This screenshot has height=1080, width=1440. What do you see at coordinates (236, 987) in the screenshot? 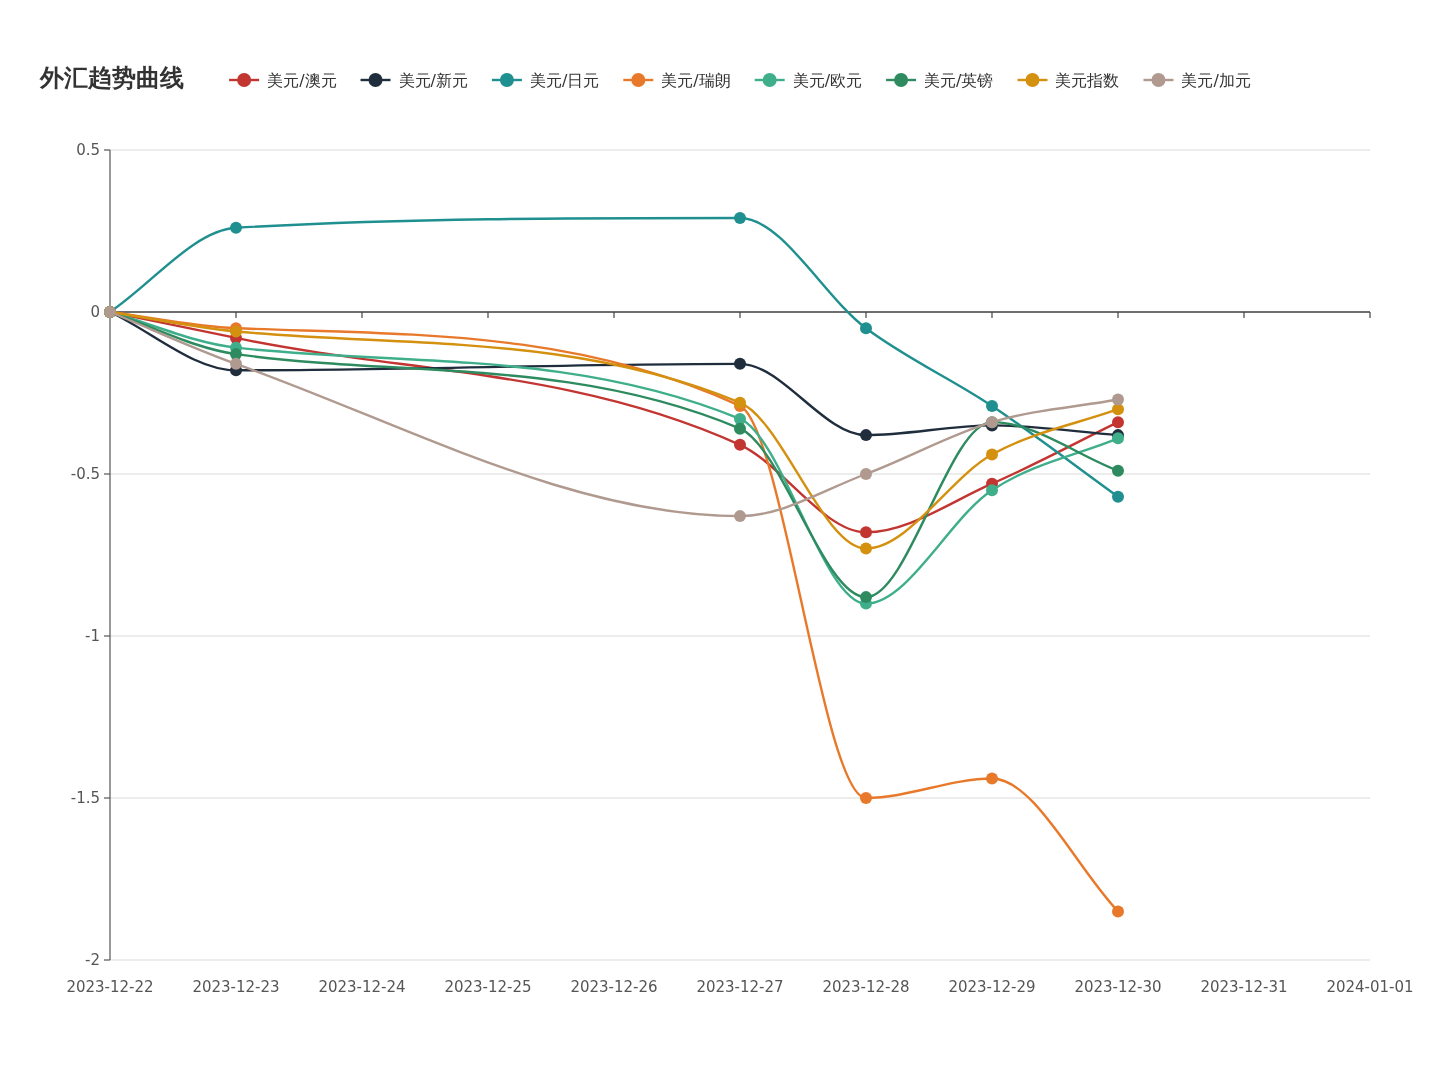
I see `x-tick-label: 2023-12-23` at bounding box center [236, 987].